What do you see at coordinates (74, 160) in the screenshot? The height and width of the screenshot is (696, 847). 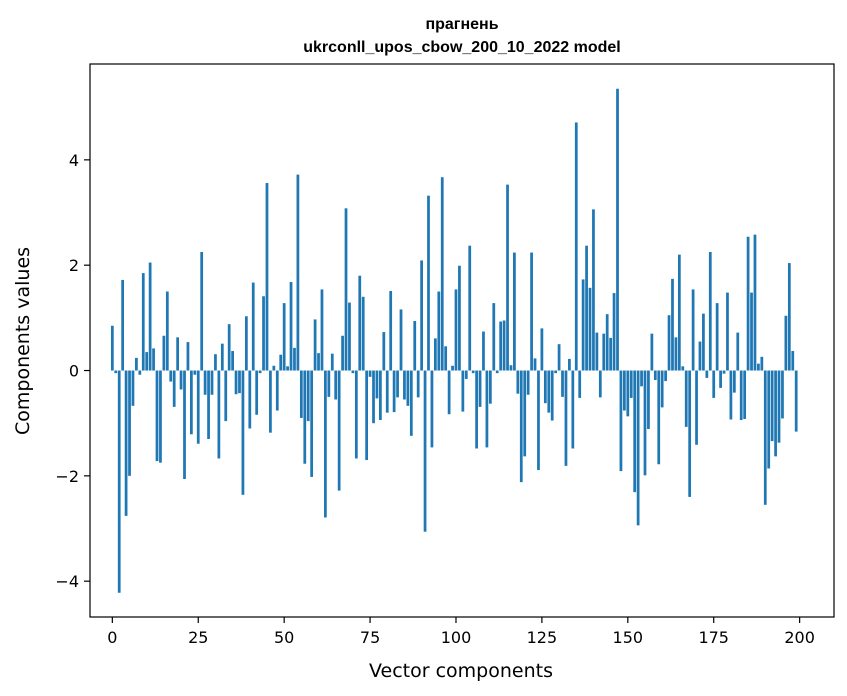 I see `y-tick-label: 4` at bounding box center [74, 160].